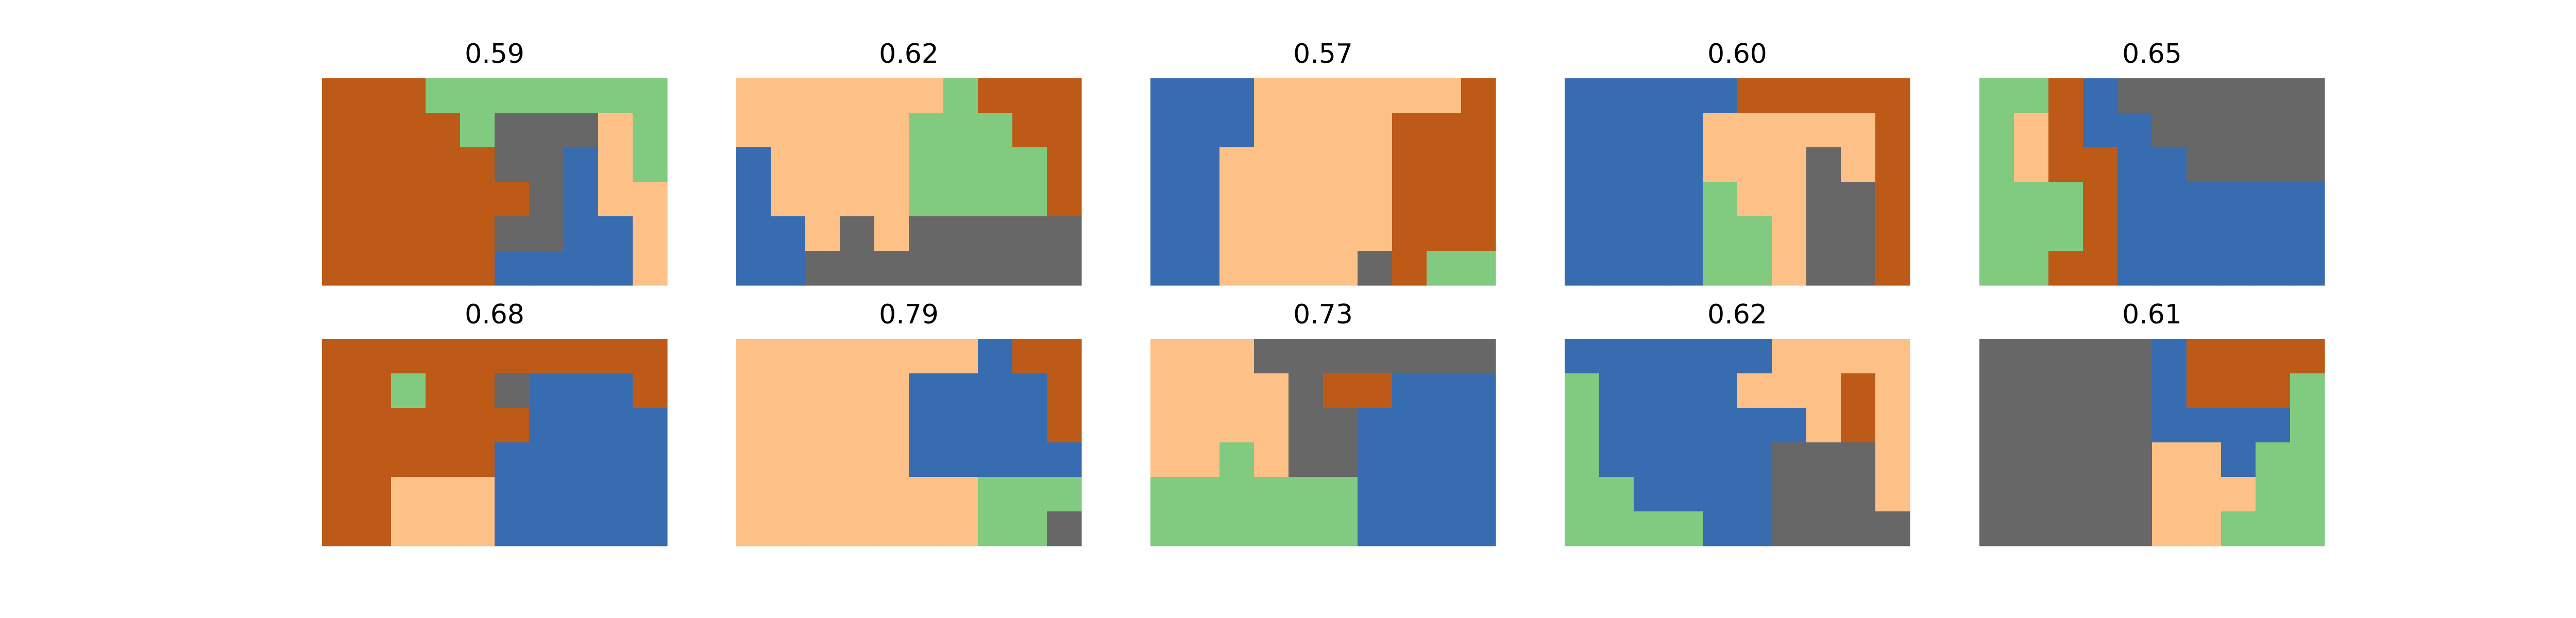  Describe the element at coordinates (494, 314) in the screenshot. I see `panel-title: 0.68` at that location.